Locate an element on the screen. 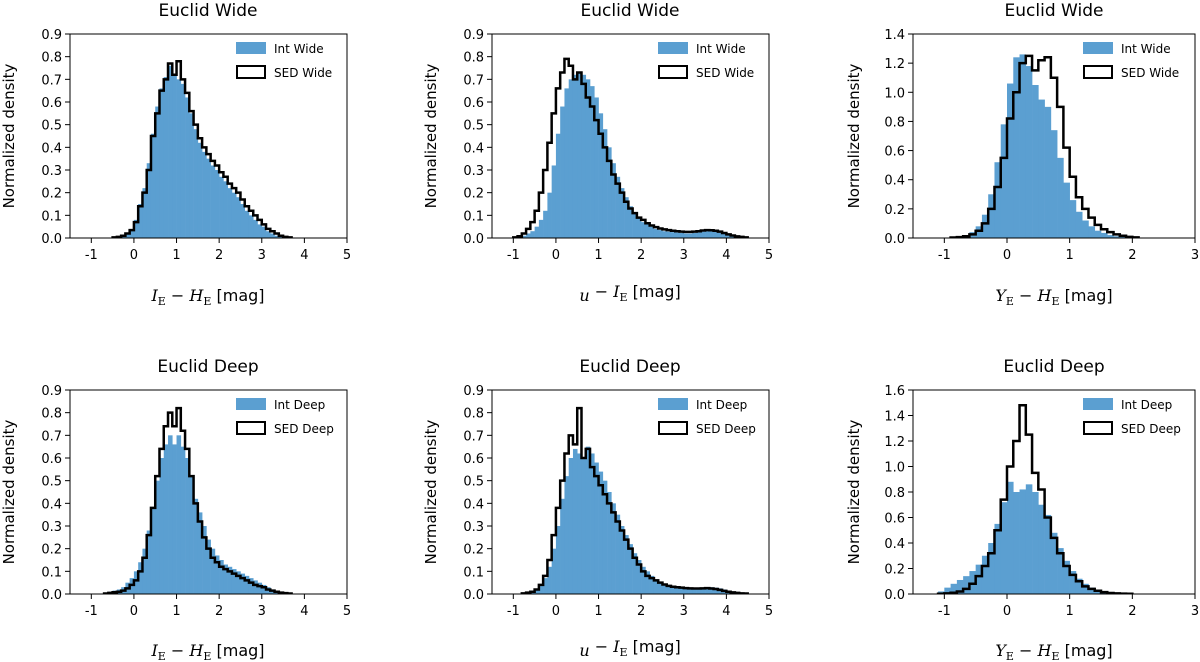 This screenshot has width=1200, height=662. y-tick-label: 0.9 is located at coordinates (51, 35).